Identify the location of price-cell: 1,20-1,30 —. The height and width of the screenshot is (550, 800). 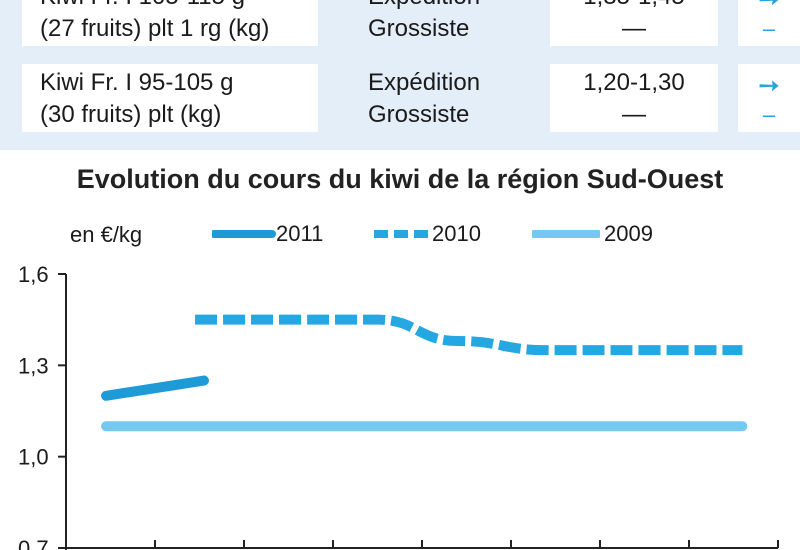
(634, 98).